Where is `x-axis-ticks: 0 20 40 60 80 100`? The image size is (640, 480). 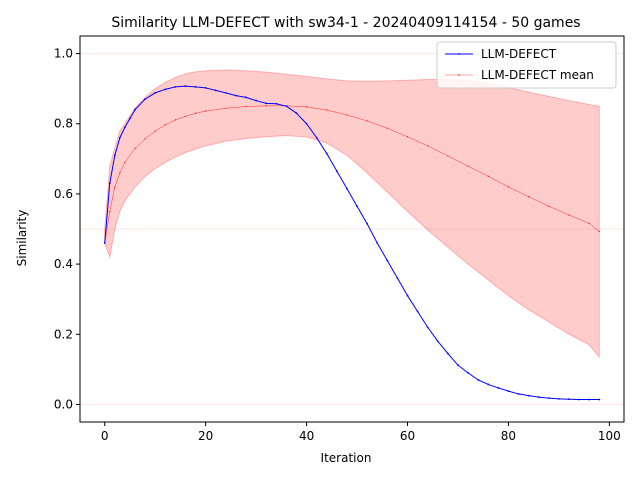
x-axis-ticks: 0 20 40 60 80 100 is located at coordinates (361, 432).